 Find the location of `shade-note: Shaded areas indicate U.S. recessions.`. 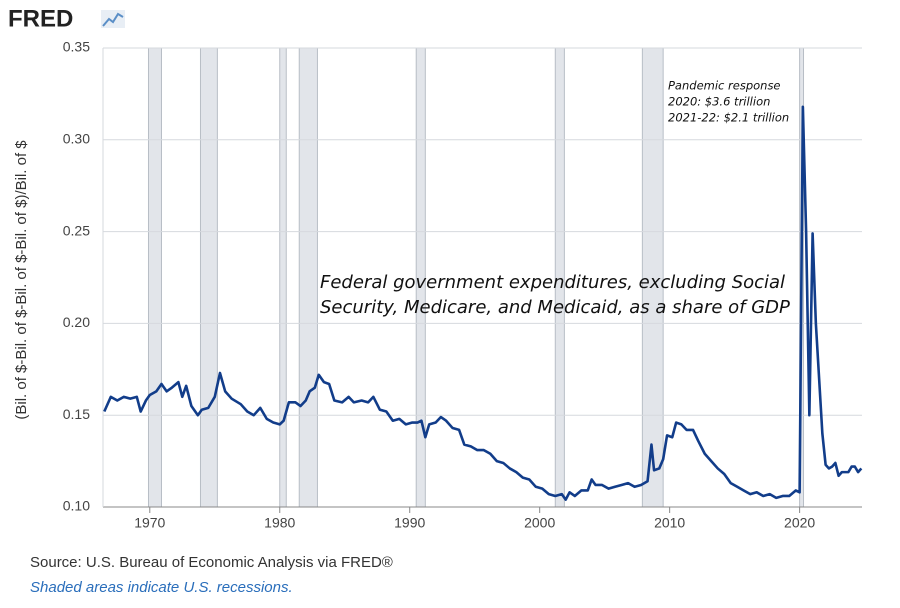

shade-note: Shaded areas indicate U.S. recessions. is located at coordinates (161, 587).